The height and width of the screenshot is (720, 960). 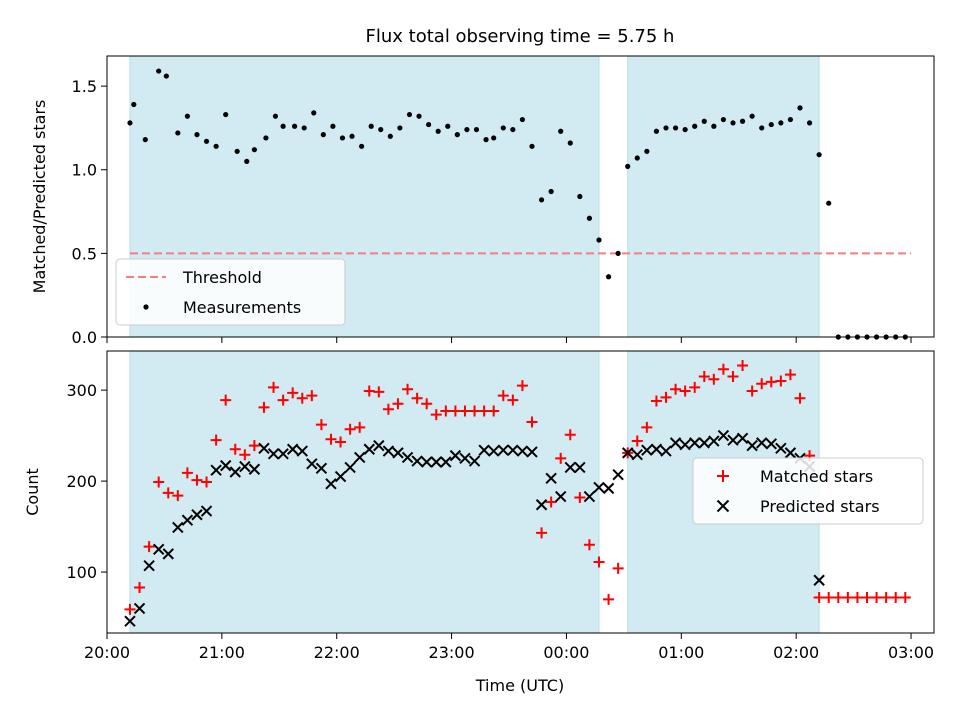 What do you see at coordinates (519, 685) in the screenshot?
I see `x-axis-label: Time (UTC)` at bounding box center [519, 685].